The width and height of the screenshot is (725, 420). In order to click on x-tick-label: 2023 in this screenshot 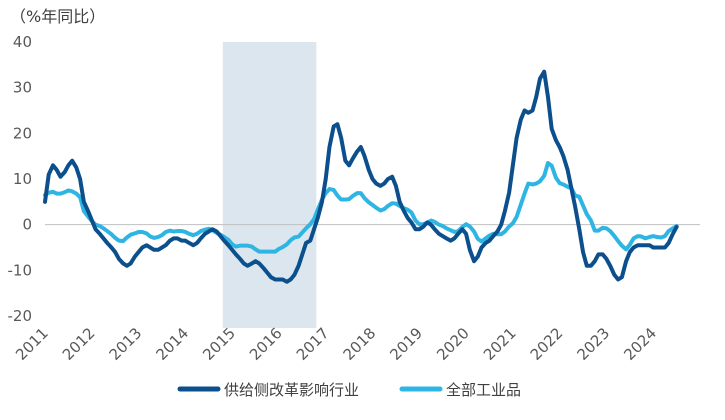, I will do `click(594, 344)`.